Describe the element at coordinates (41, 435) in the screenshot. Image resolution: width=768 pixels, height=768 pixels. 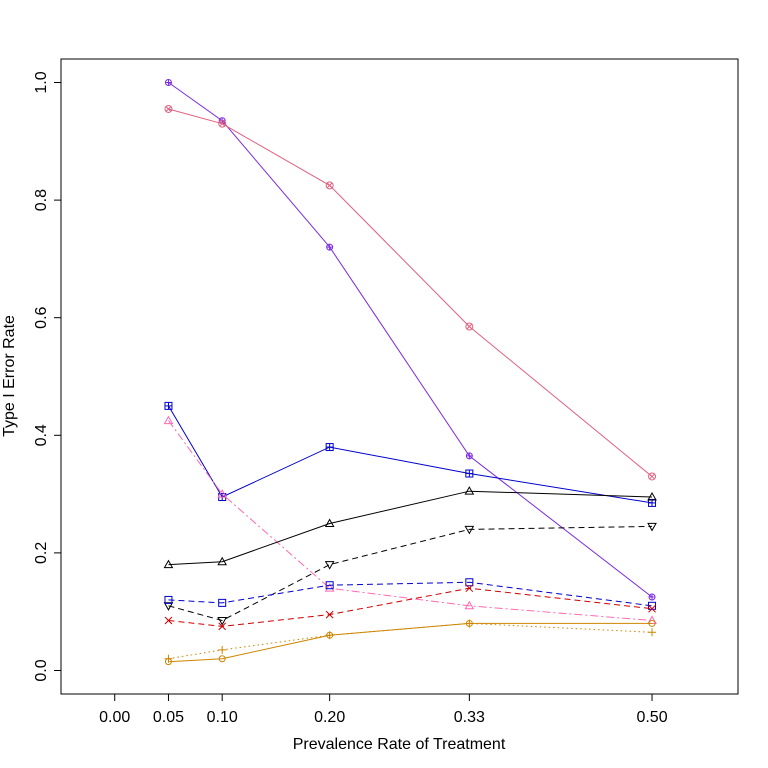
I see `y-tick-label: 0.4` at that location.